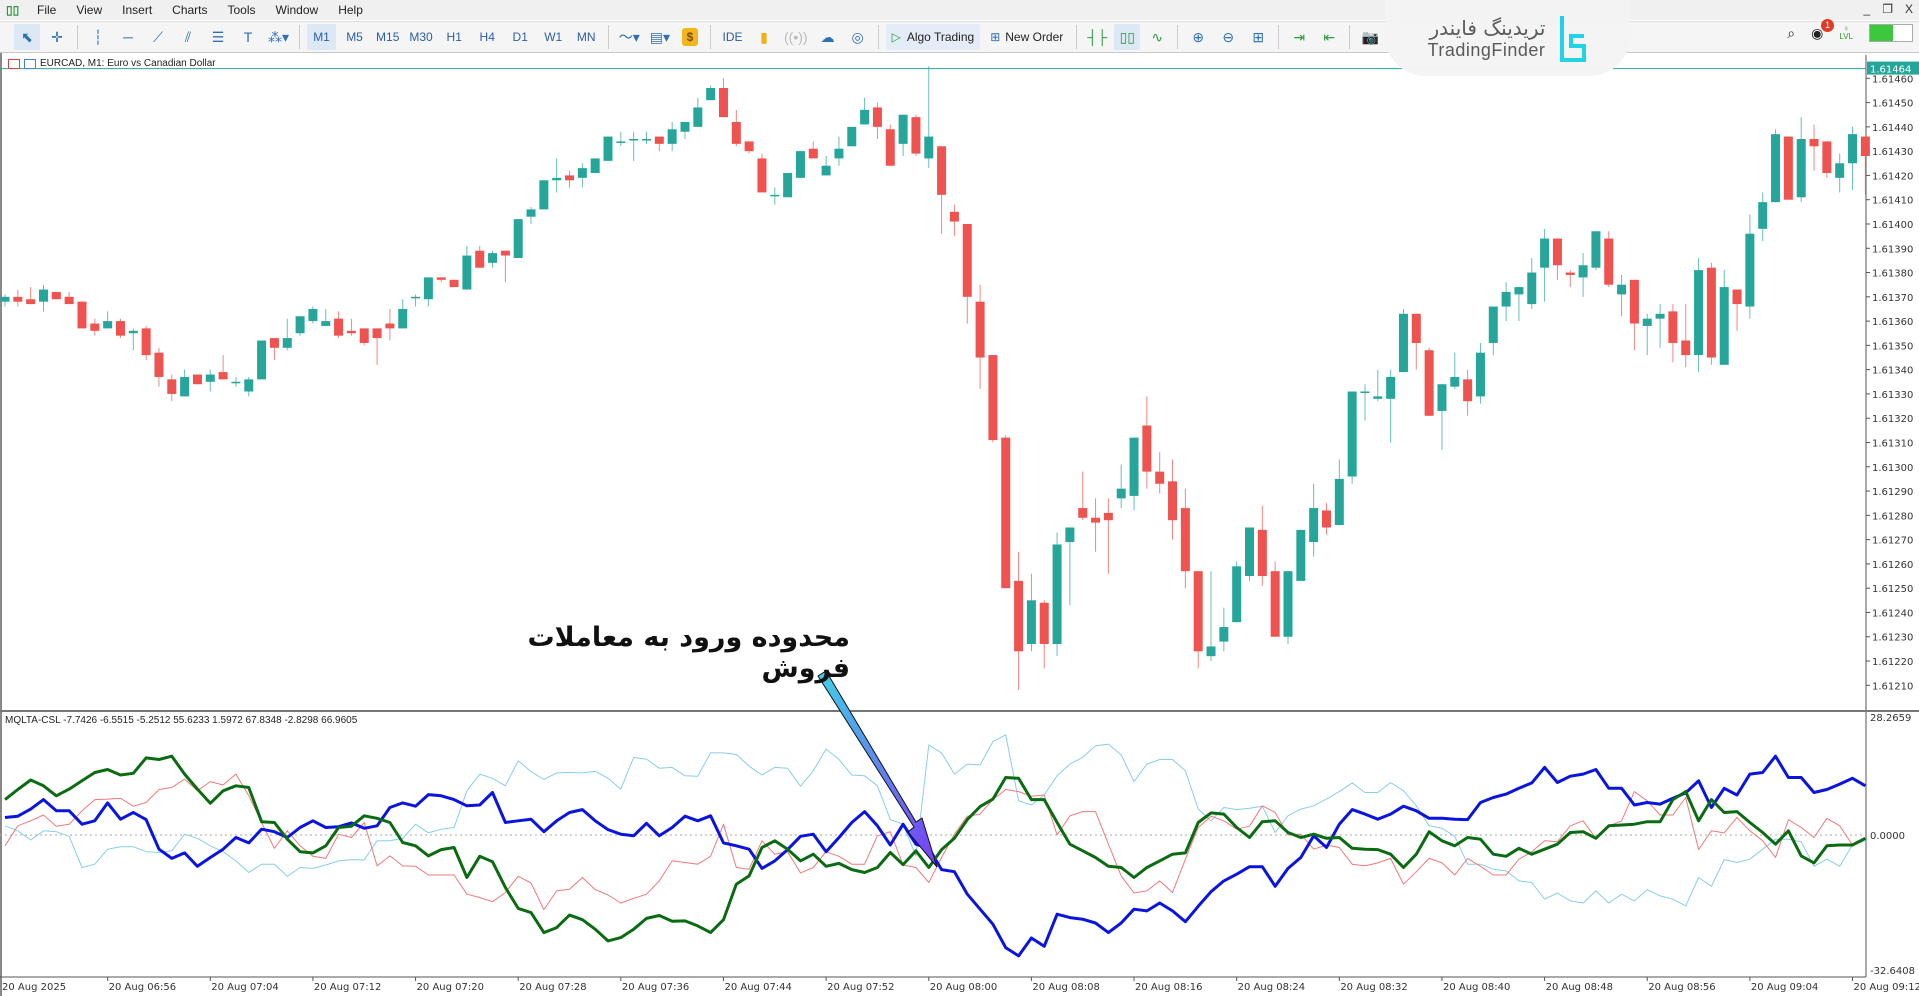 This screenshot has width=1919, height=996. Describe the element at coordinates (248, 37) in the screenshot. I see `text-tool-icon: T` at that location.